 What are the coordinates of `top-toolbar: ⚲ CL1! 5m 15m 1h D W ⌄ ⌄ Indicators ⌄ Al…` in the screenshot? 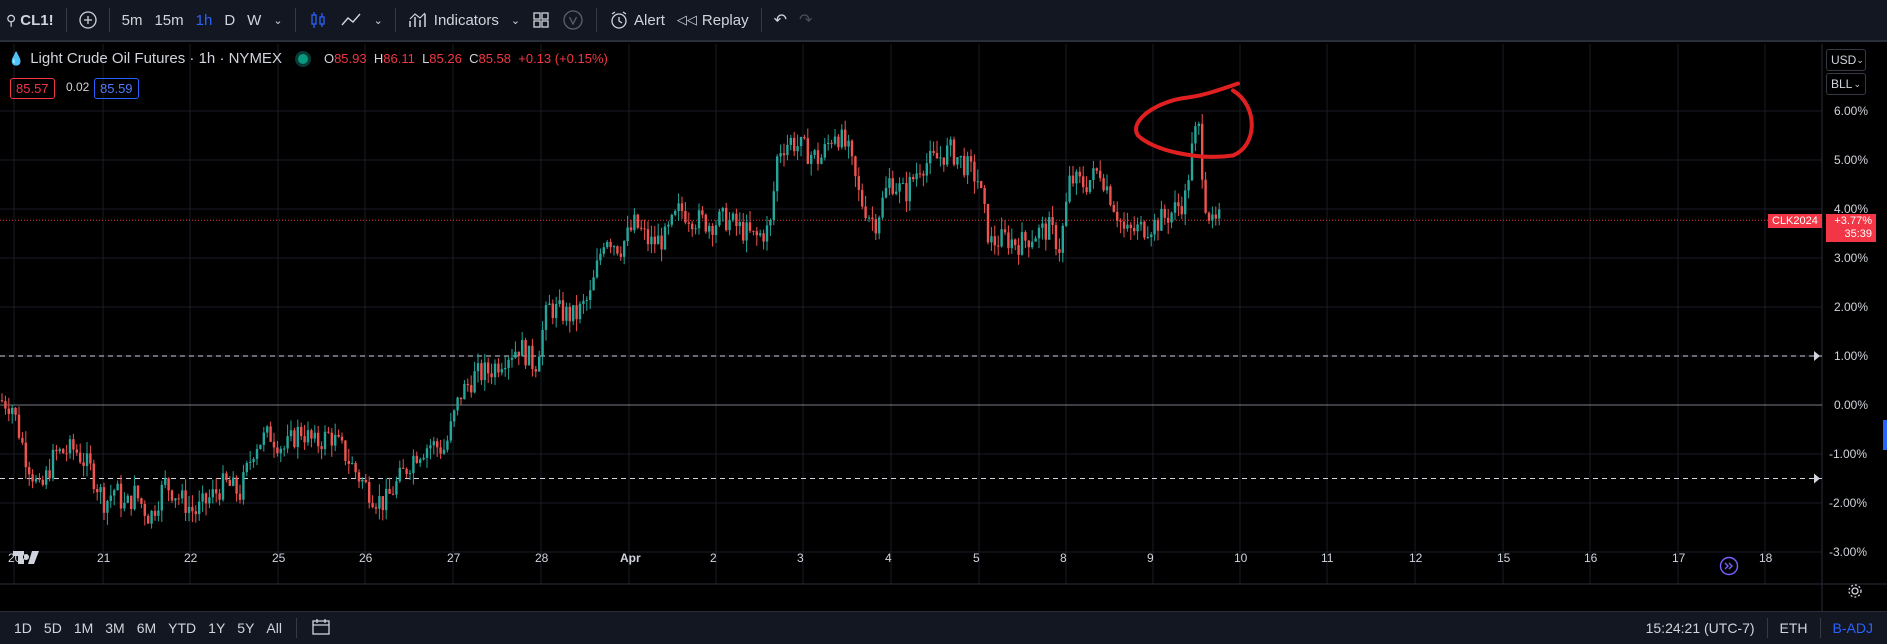 It's located at (943, 21).